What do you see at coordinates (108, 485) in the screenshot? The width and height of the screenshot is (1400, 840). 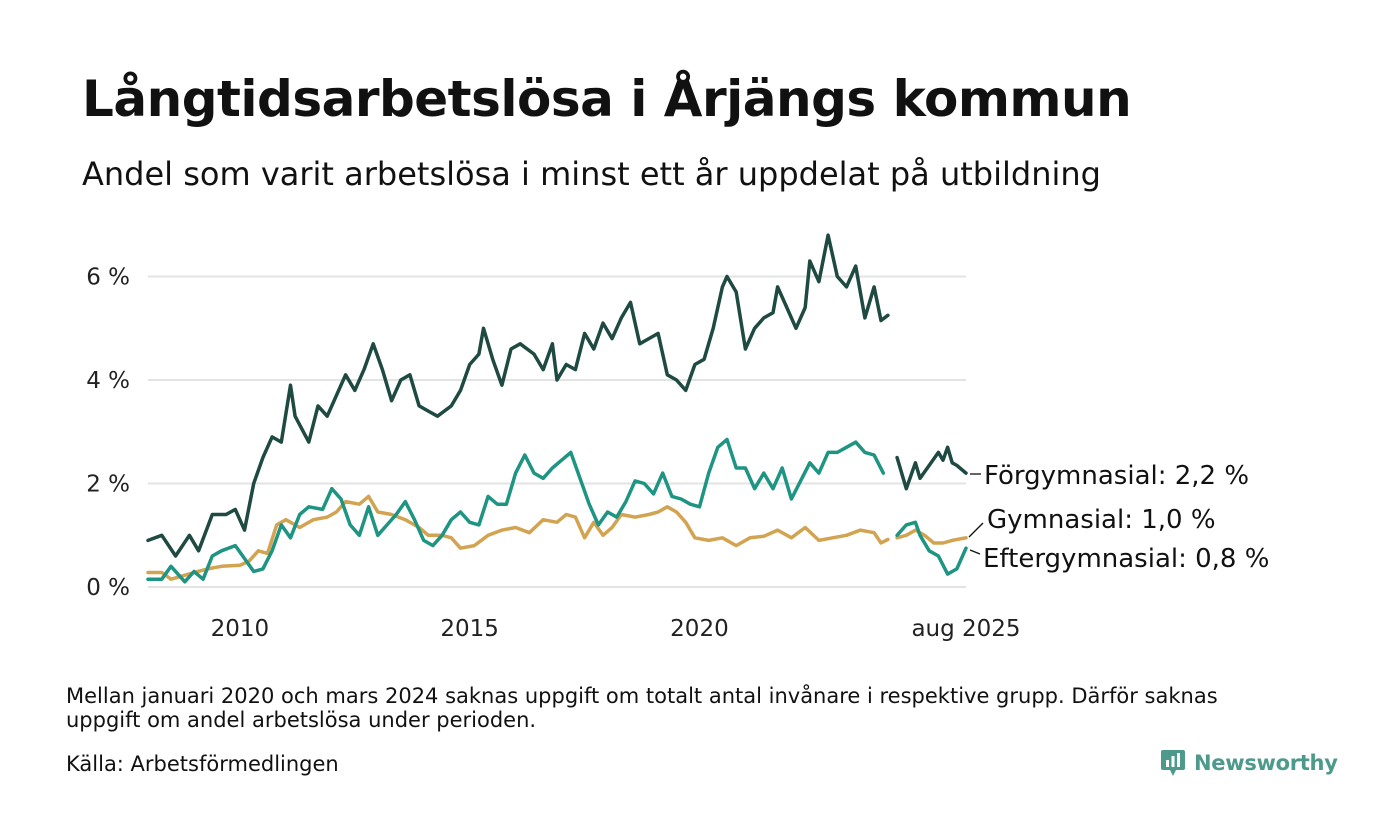 I see `y-tick-label: 2 %` at bounding box center [108, 485].